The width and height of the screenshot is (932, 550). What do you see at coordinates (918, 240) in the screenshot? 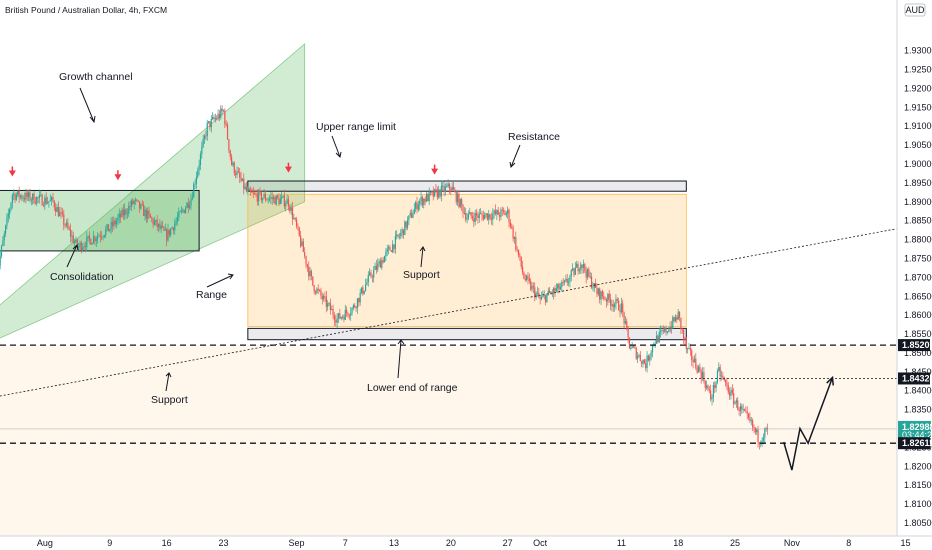
I see `y-tick-label: 1.88000` at bounding box center [918, 240].